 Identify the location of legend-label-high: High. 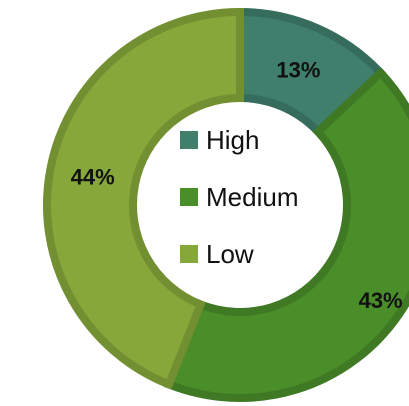
(232, 140).